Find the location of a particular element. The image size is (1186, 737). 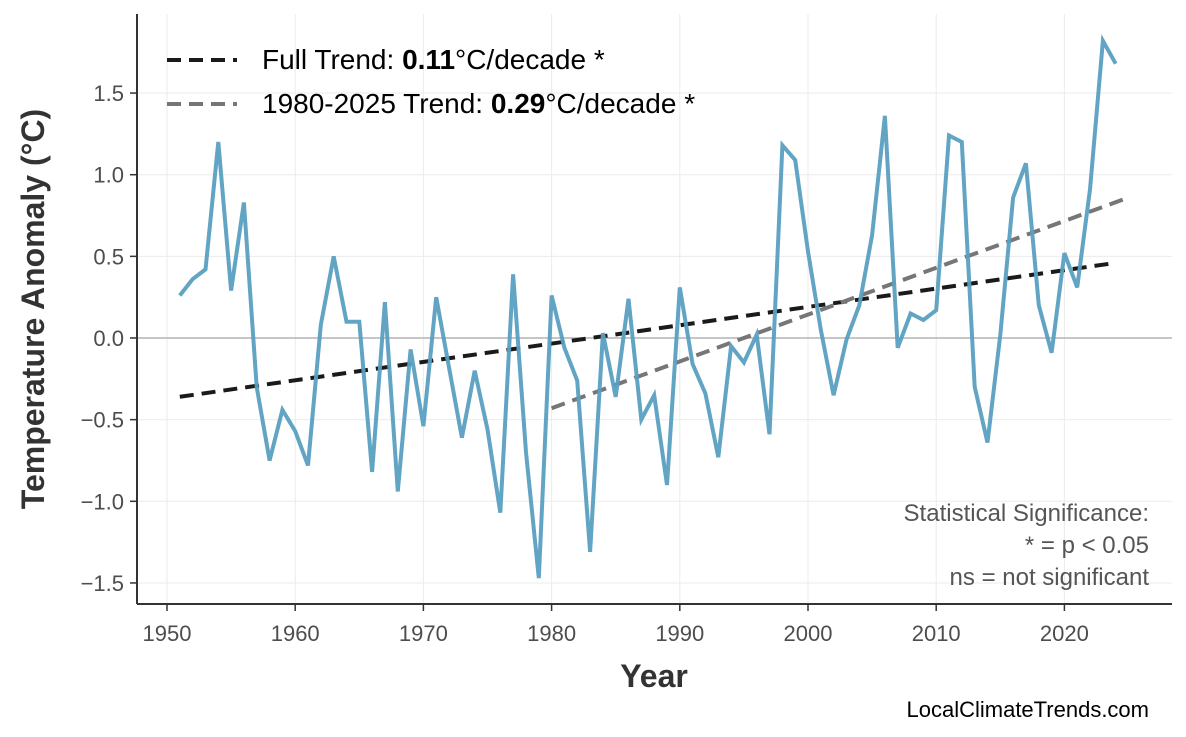

y-tick-label: 0.0 is located at coordinates (108, 338).